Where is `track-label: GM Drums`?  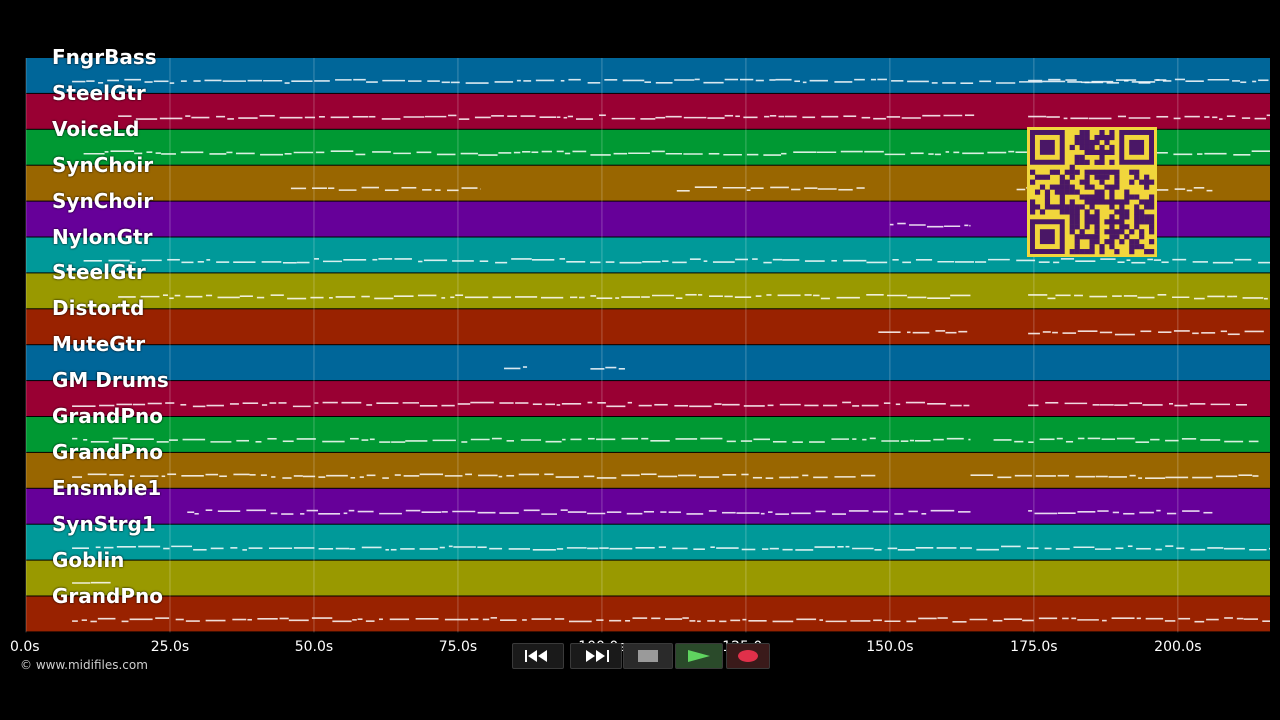
track-label: GM Drums is located at coordinates (110, 380).